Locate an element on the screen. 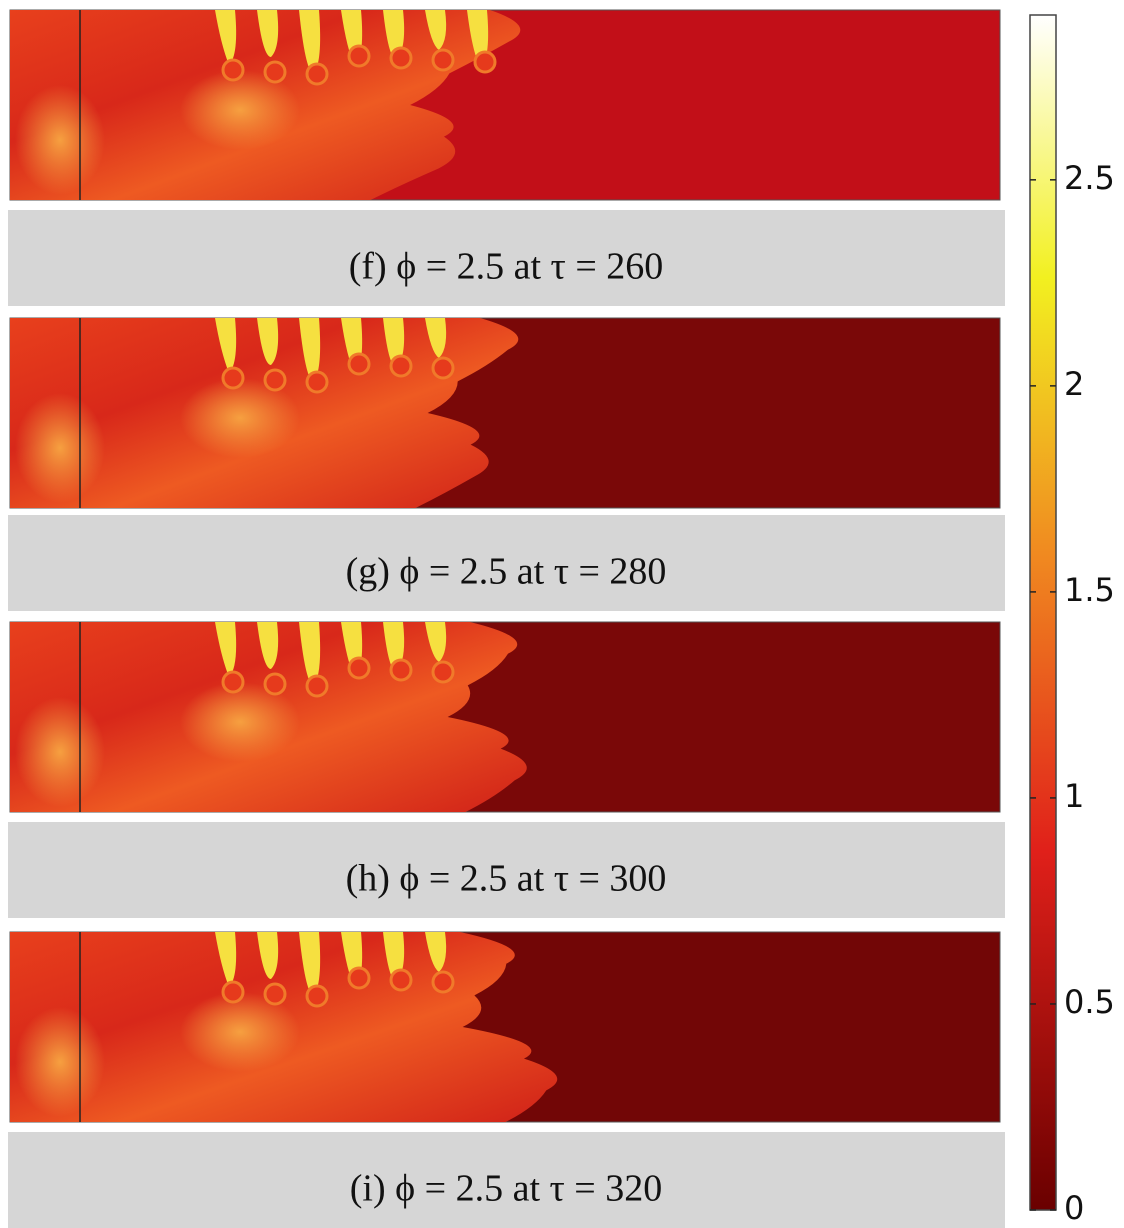  colorbar-tick-label: 0 is located at coordinates (1074, 1208).